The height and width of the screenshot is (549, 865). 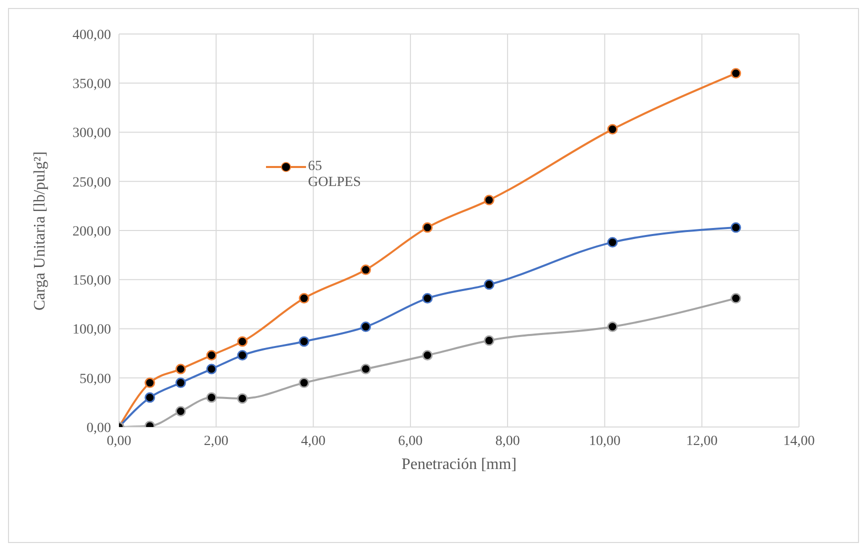 What do you see at coordinates (91, 330) in the screenshot?
I see `y-tick-label: 100,00` at bounding box center [91, 330].